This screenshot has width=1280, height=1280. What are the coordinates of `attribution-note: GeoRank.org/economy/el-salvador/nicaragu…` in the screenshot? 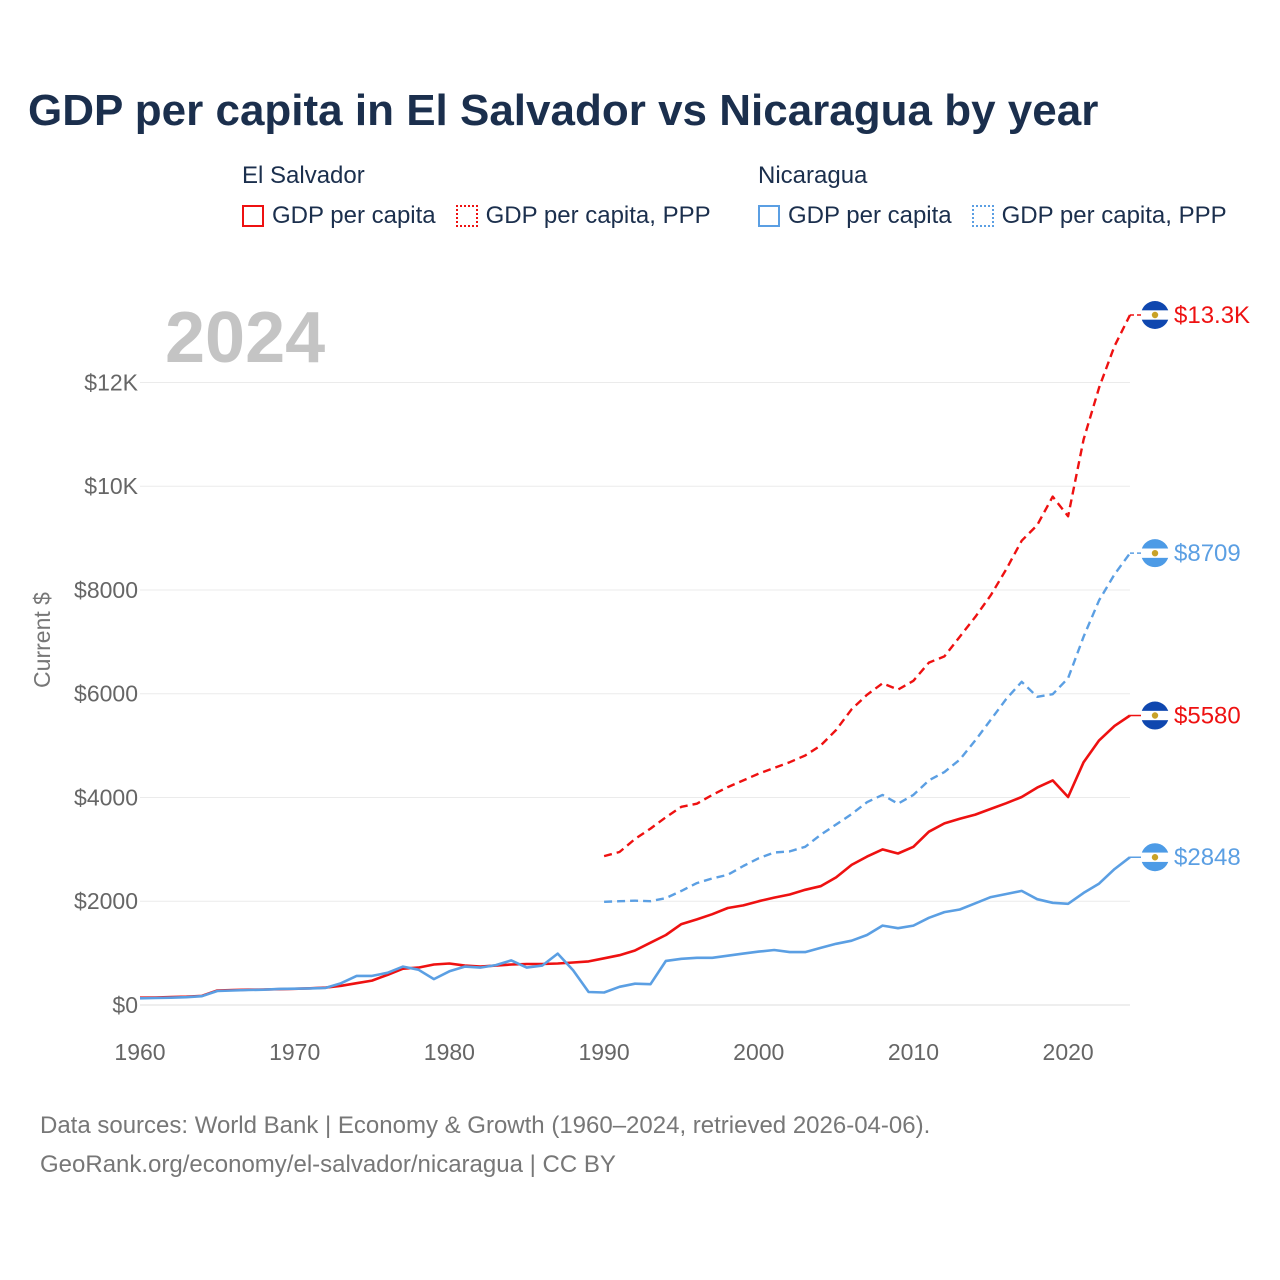 It's located at (328, 1164).